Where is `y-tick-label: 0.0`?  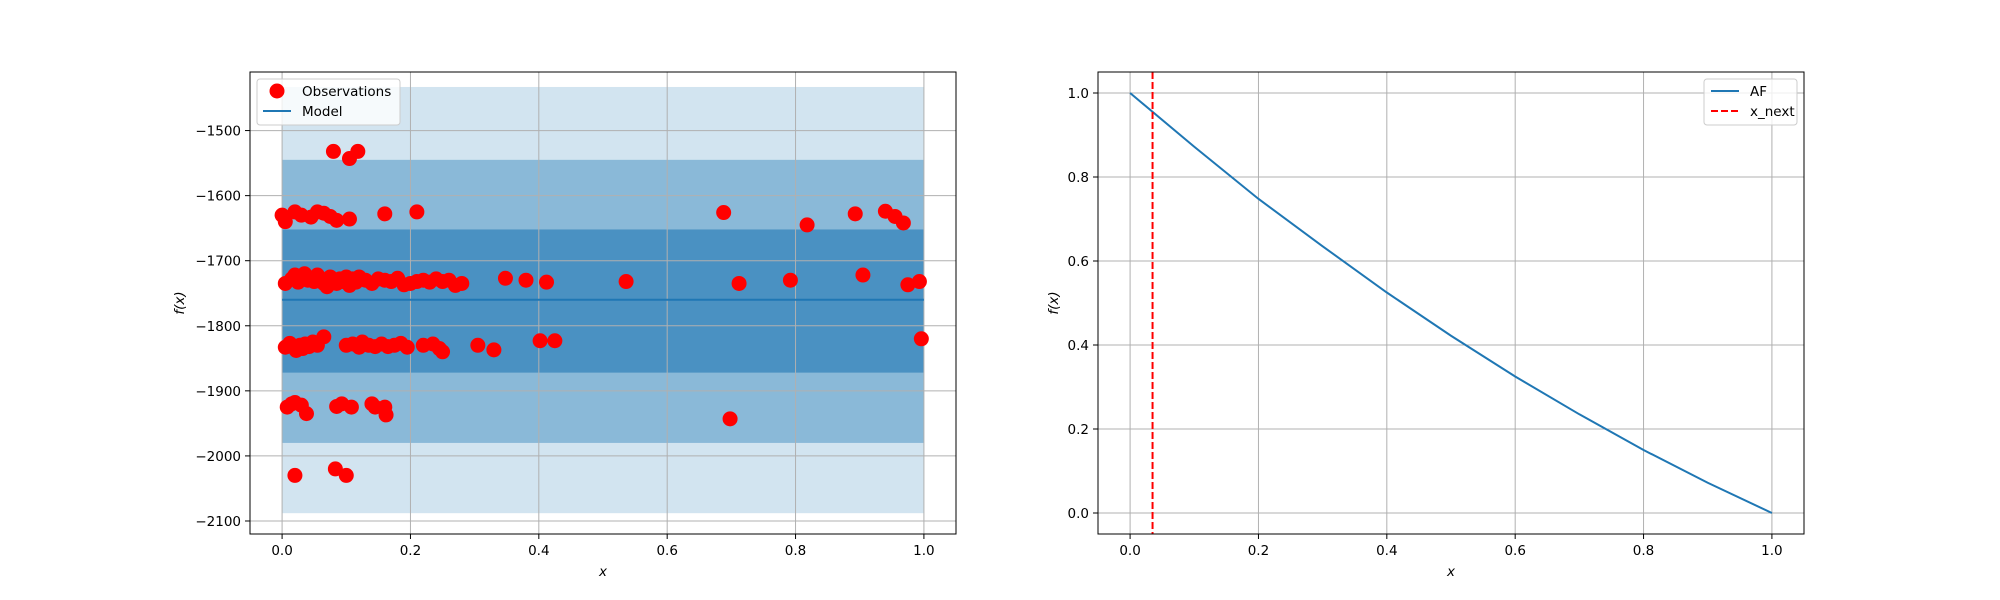
y-tick-label: 0.0 is located at coordinates (1078, 514).